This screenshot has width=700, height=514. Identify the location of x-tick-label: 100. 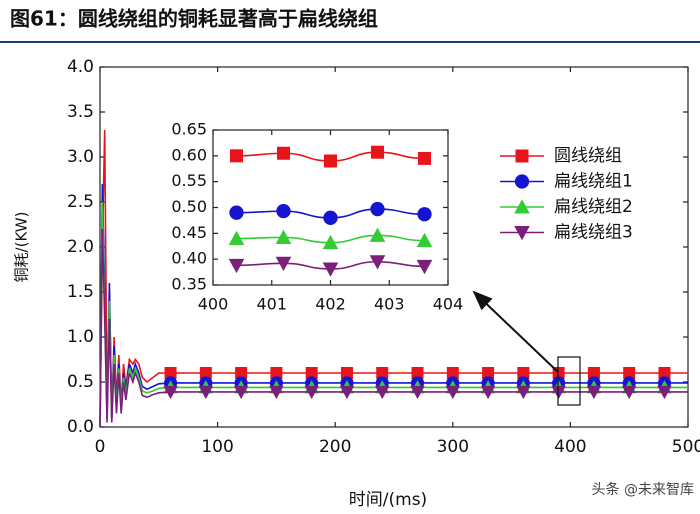
(217, 447).